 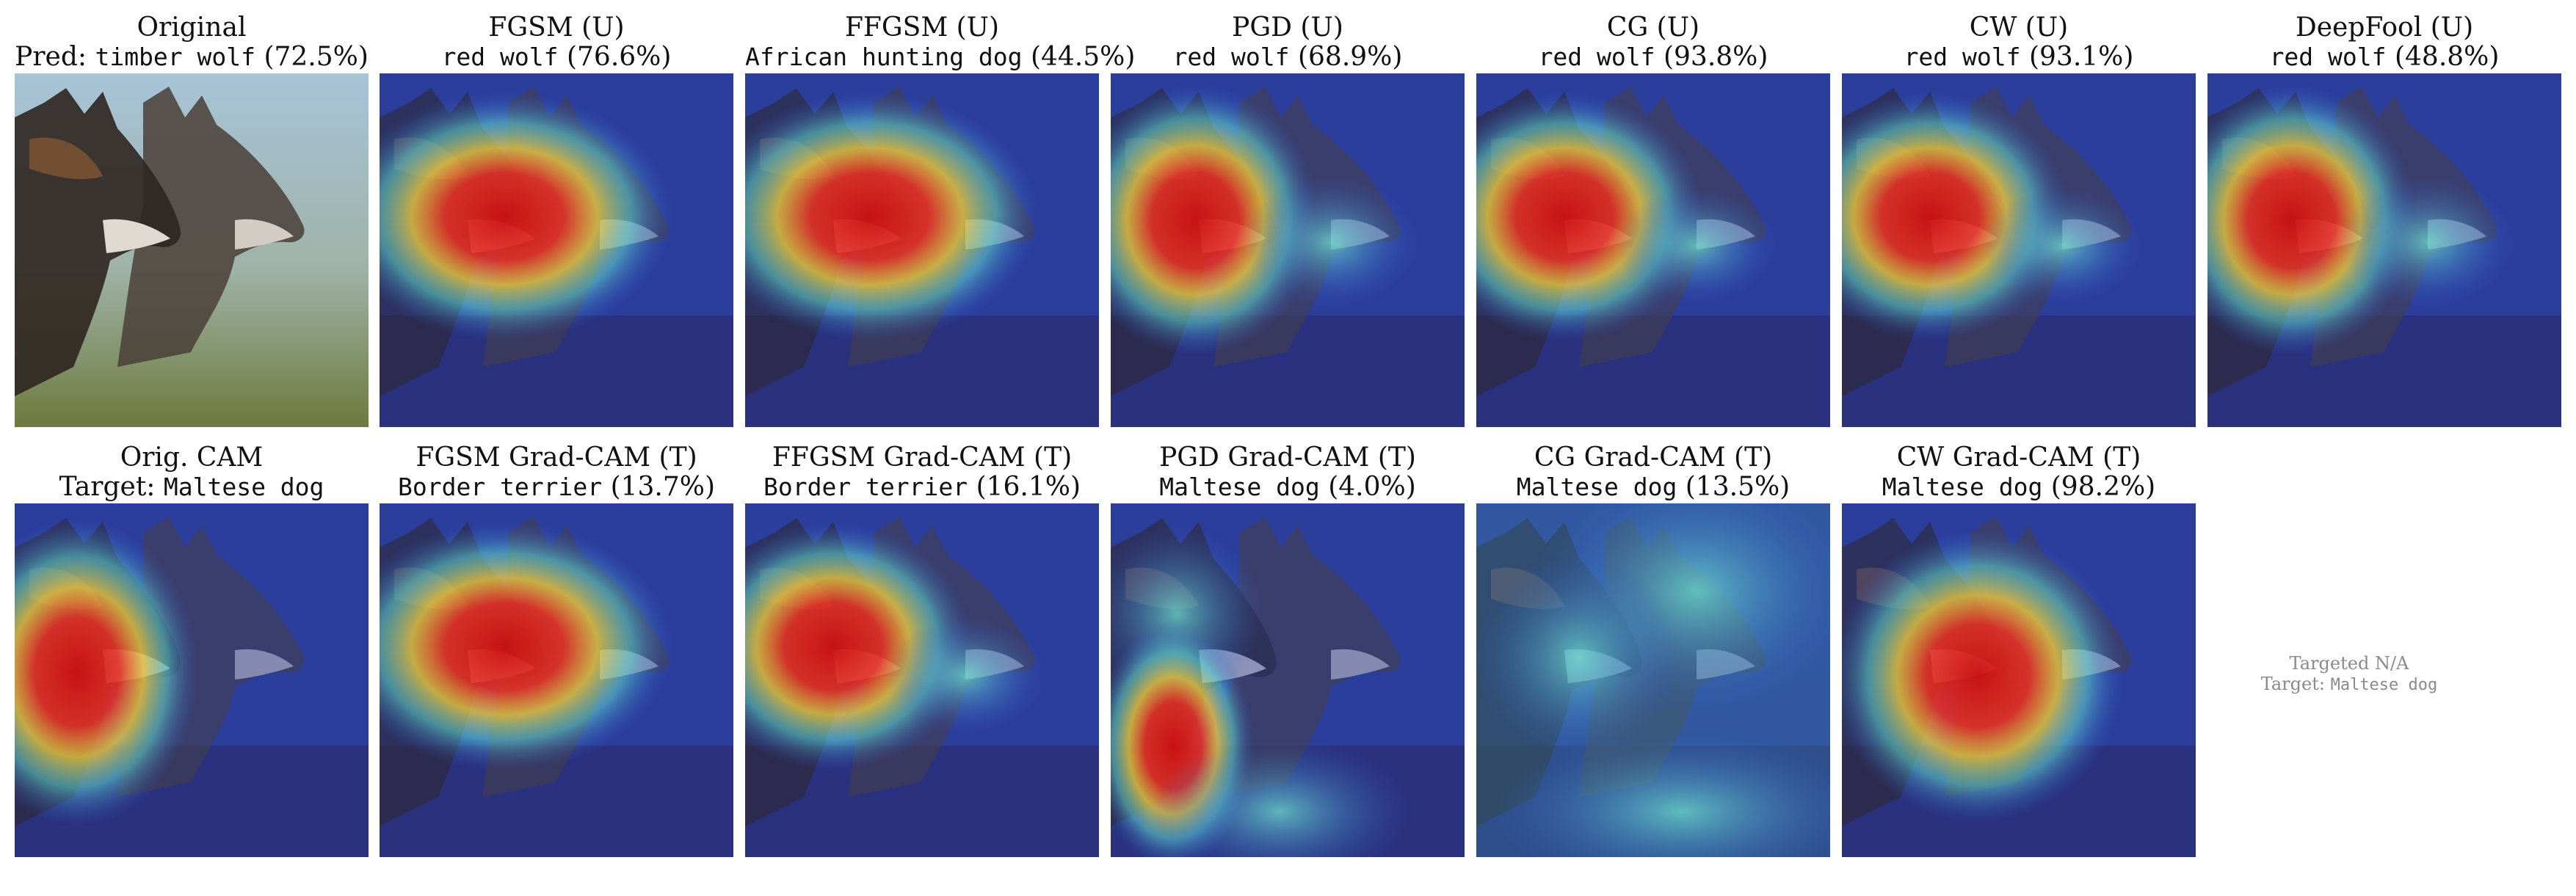 I want to click on na-note-prefix: Target:, so click(x=2296, y=684).